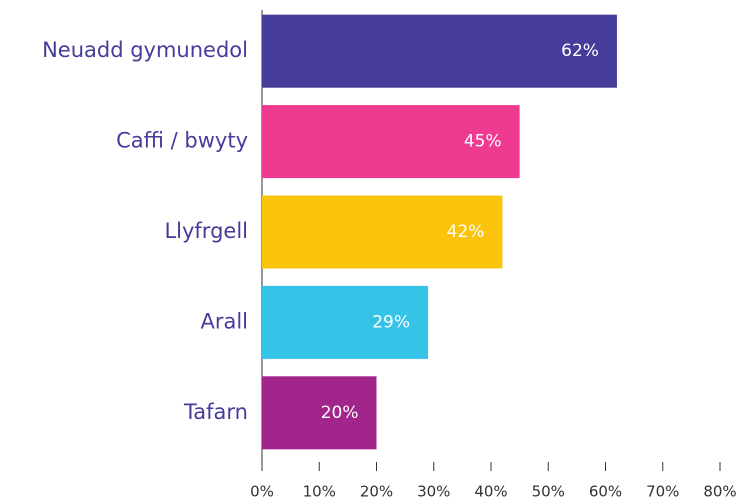  What do you see at coordinates (490, 492) in the screenshot?
I see `x-tick-label: 40%` at bounding box center [490, 492].